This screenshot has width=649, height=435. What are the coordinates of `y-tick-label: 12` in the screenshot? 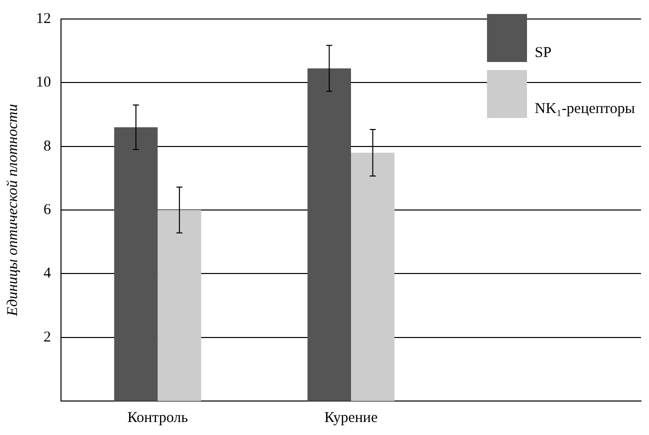 It's located at (43, 18).